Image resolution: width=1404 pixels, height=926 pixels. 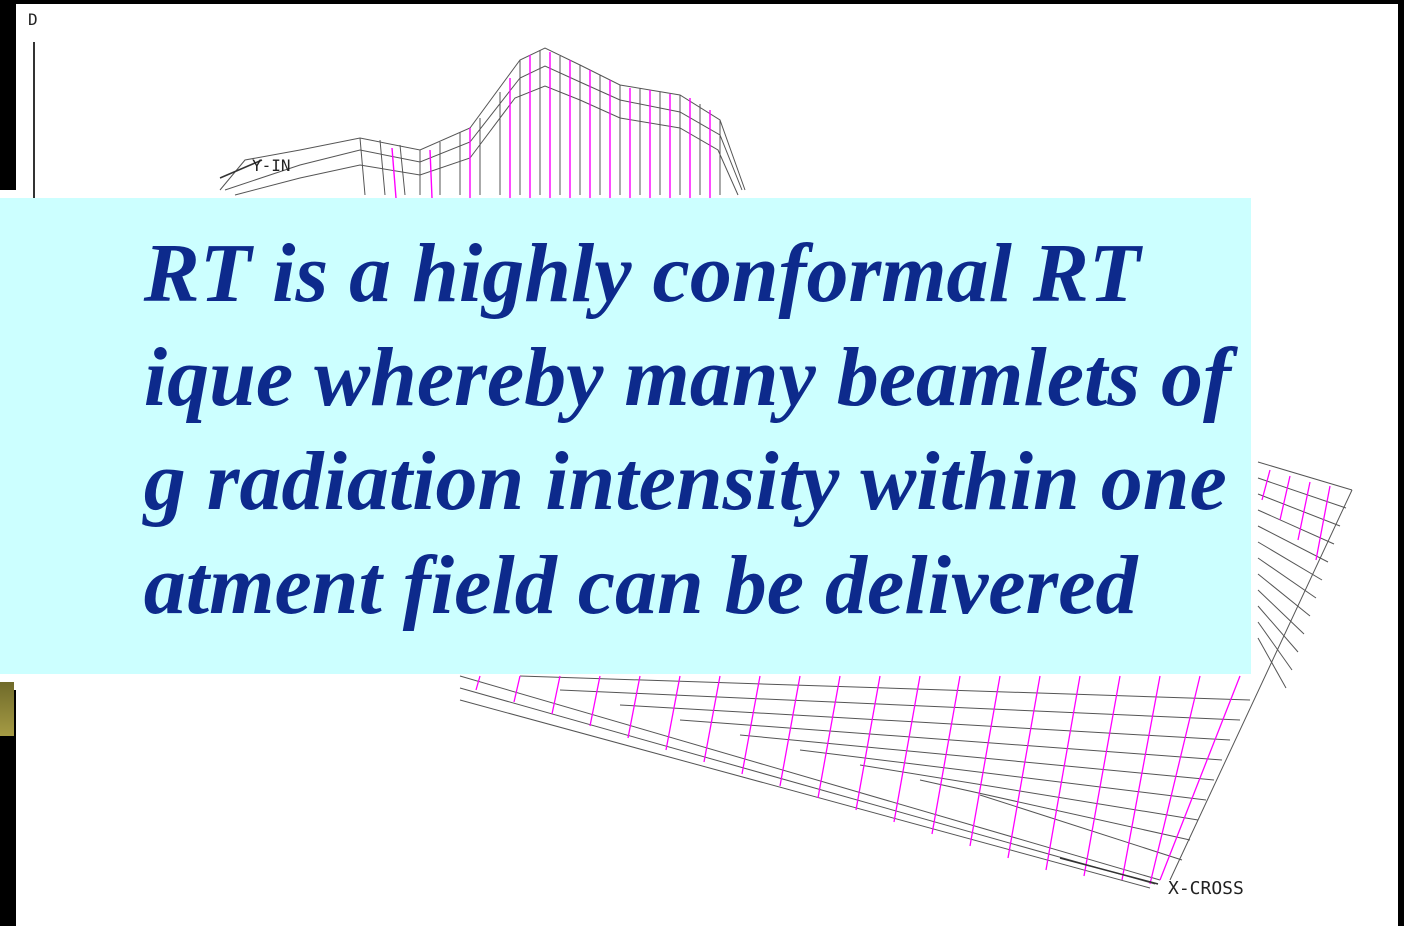 I want to click on axis-d-label: D, so click(x=33, y=19).